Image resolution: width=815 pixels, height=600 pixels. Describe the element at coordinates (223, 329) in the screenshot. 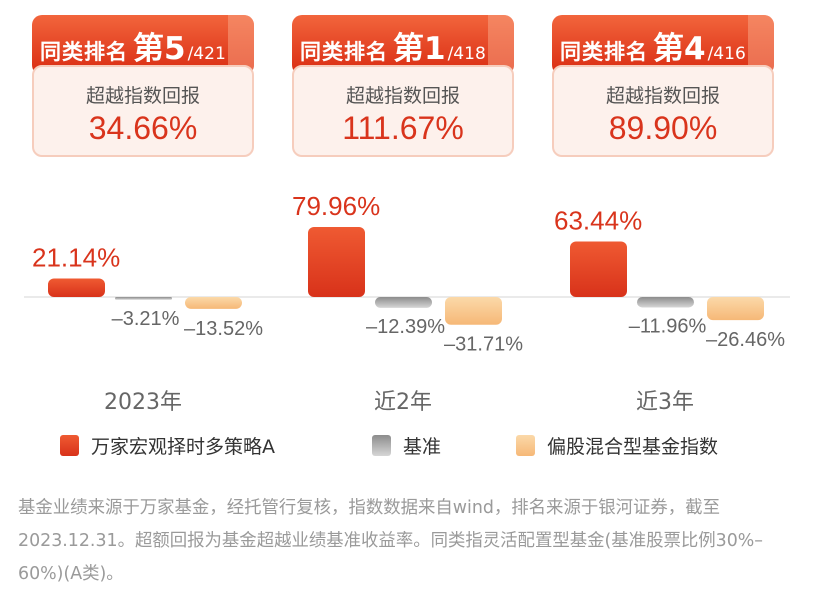

I see `data-label-index: –13.52%` at that location.